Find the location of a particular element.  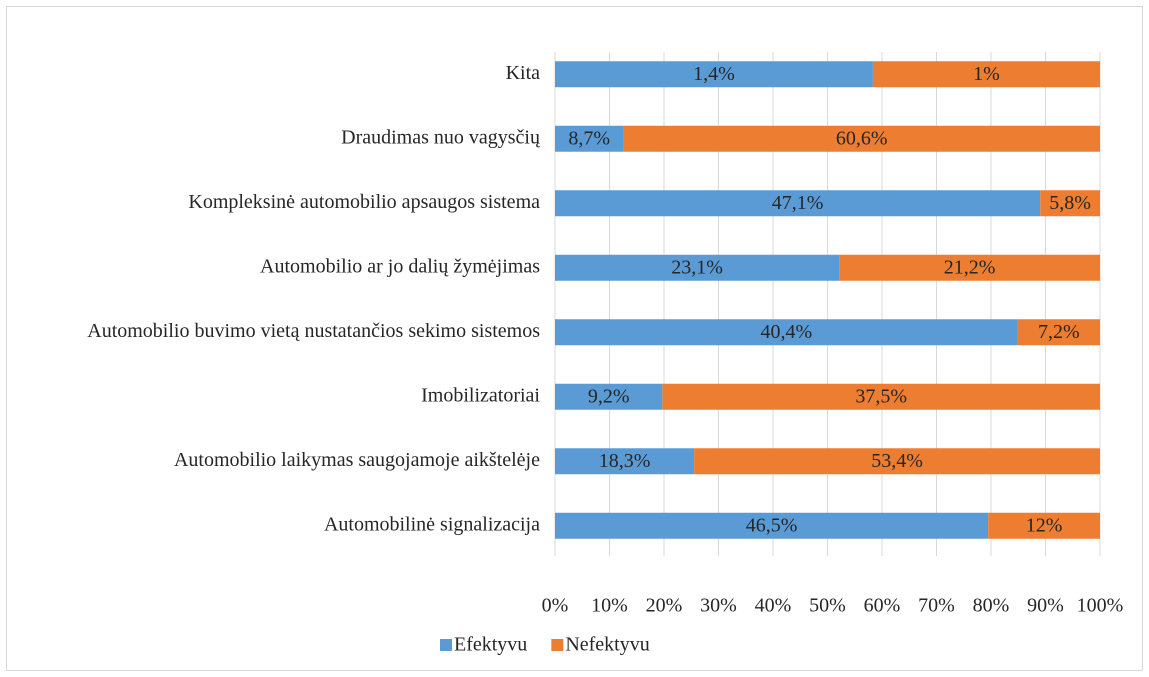

legend-label: Efektyvu is located at coordinates (490, 645).